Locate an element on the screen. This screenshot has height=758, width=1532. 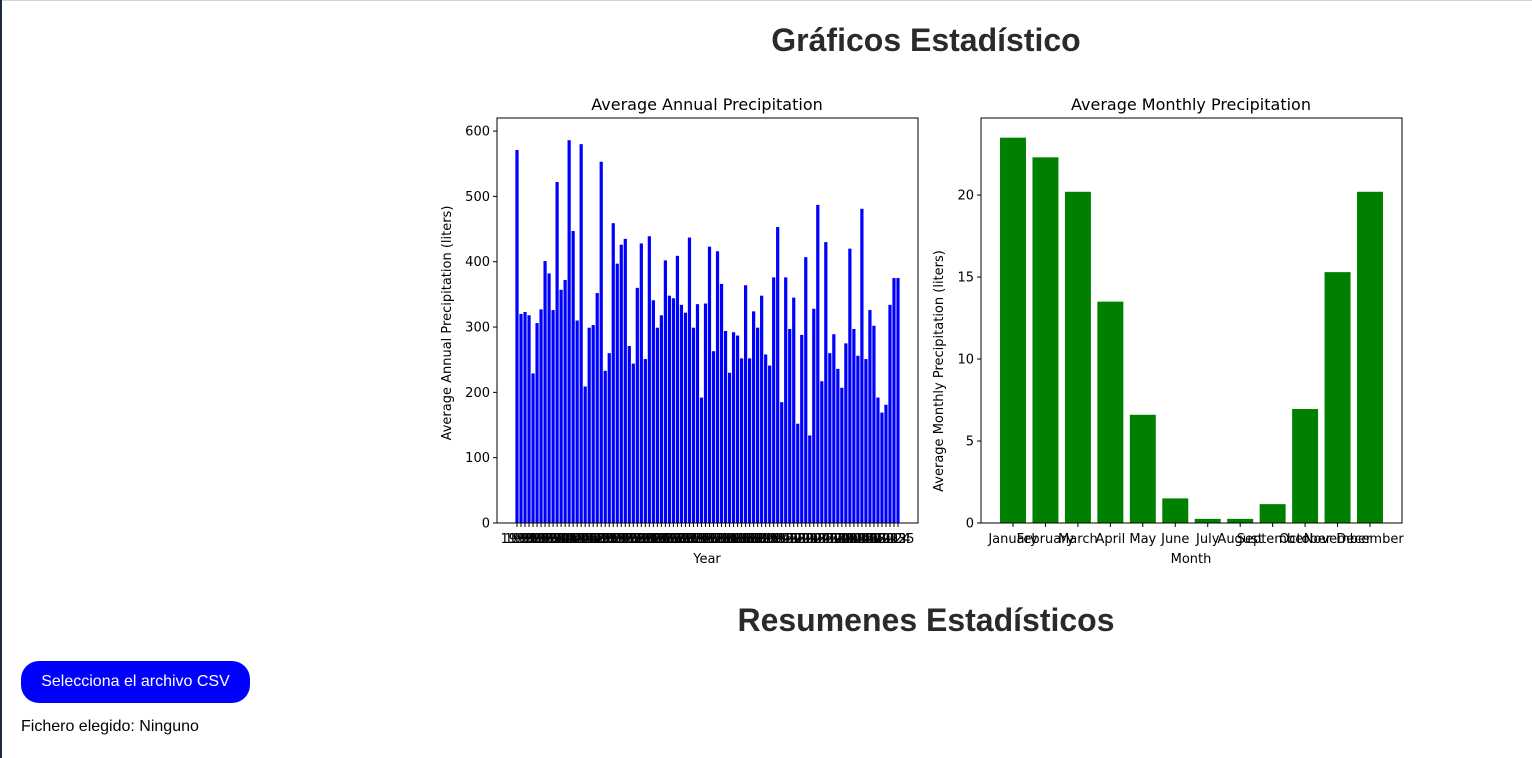
x-tick-label: 2007 is located at coordinates (825, 539).